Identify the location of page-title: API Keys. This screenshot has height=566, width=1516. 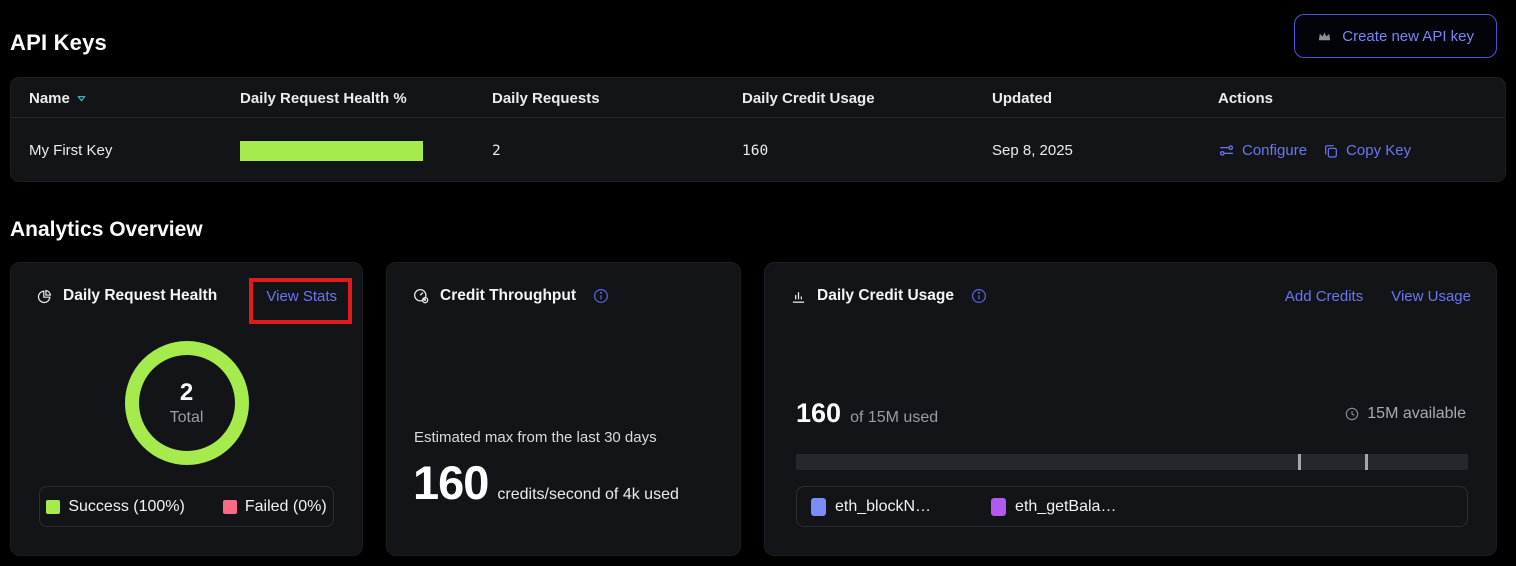
(58, 42).